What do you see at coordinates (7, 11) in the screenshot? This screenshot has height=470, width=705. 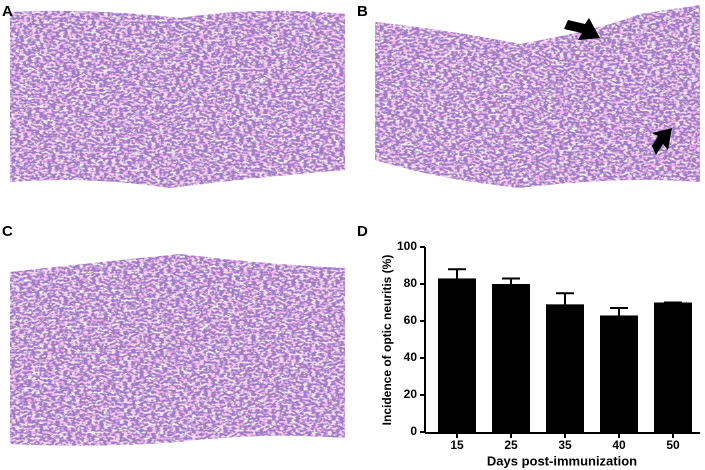 I see `panel-label: A` at bounding box center [7, 11].